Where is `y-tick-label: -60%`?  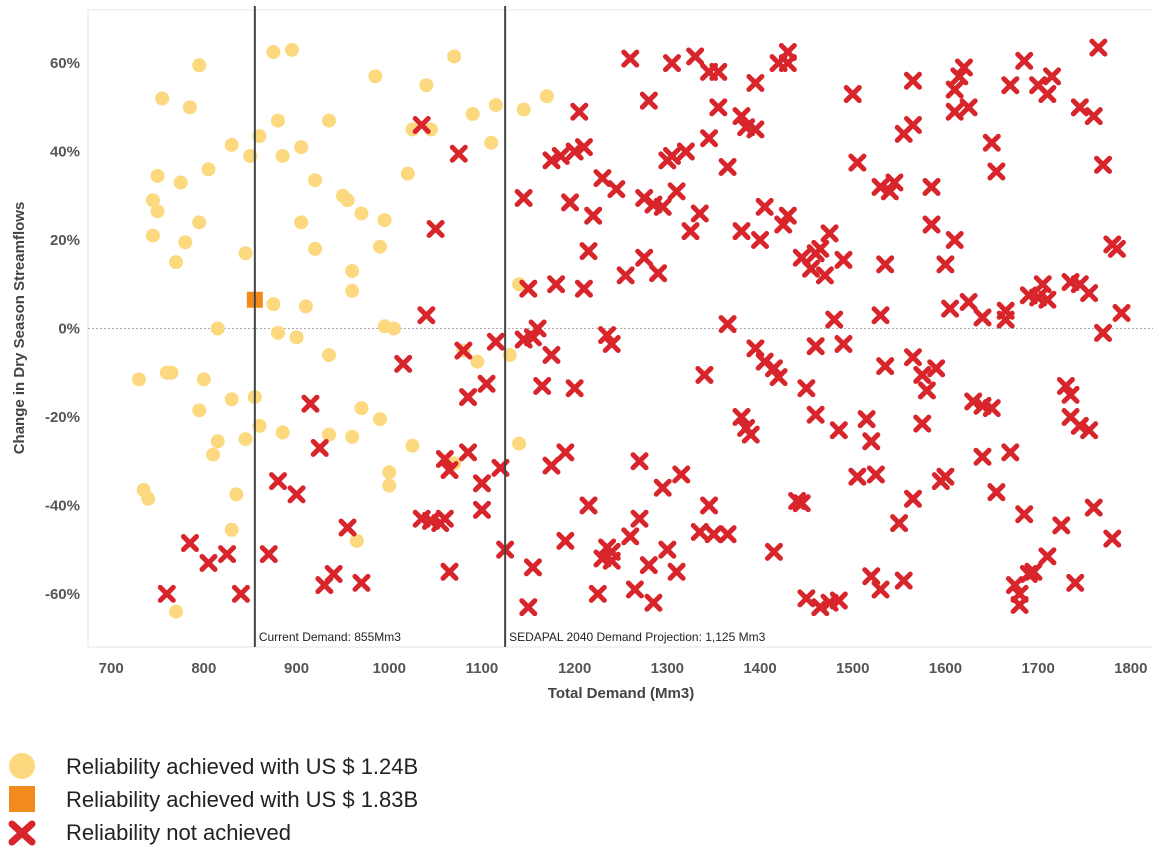
y-tick-label: -60% is located at coordinates (62, 594).